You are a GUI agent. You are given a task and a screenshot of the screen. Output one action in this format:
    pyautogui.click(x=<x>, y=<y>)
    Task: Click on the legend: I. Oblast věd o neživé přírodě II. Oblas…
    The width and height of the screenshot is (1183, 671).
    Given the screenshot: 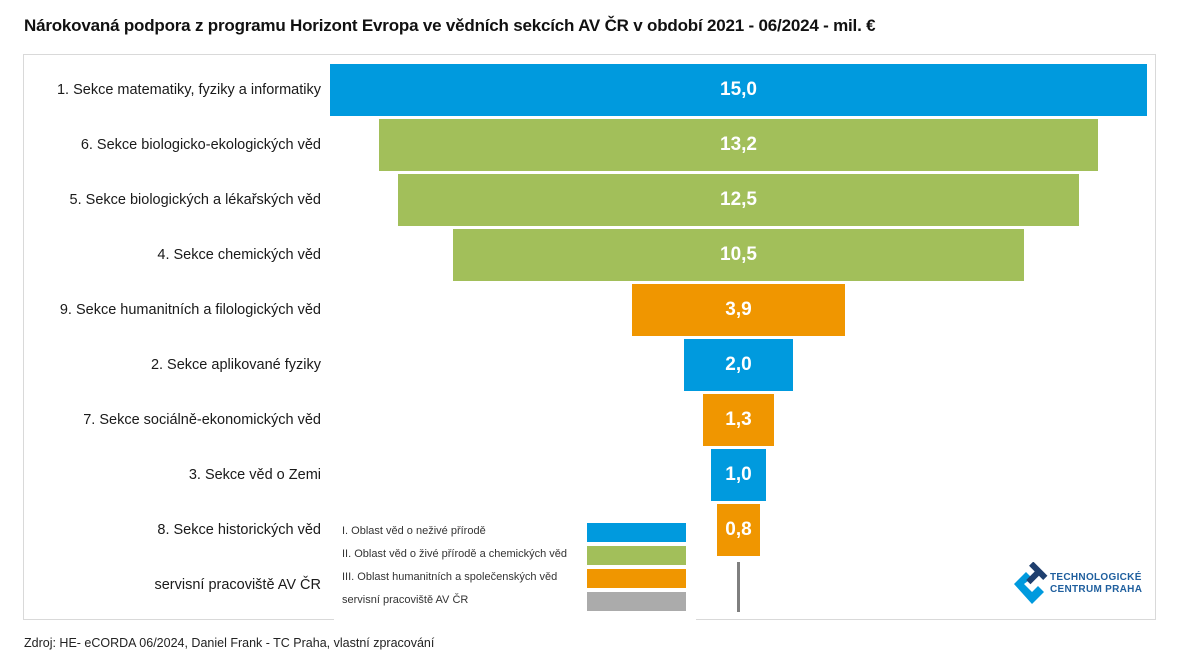 What is the action you would take?
    pyautogui.click(x=515, y=570)
    